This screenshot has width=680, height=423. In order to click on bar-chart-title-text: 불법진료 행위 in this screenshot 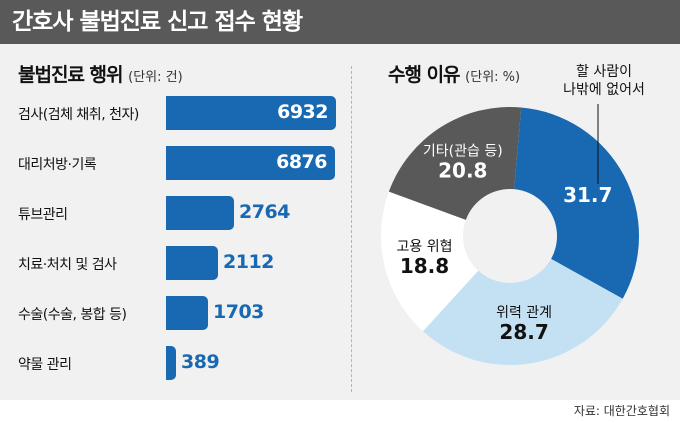, I will do `click(70, 75)`.